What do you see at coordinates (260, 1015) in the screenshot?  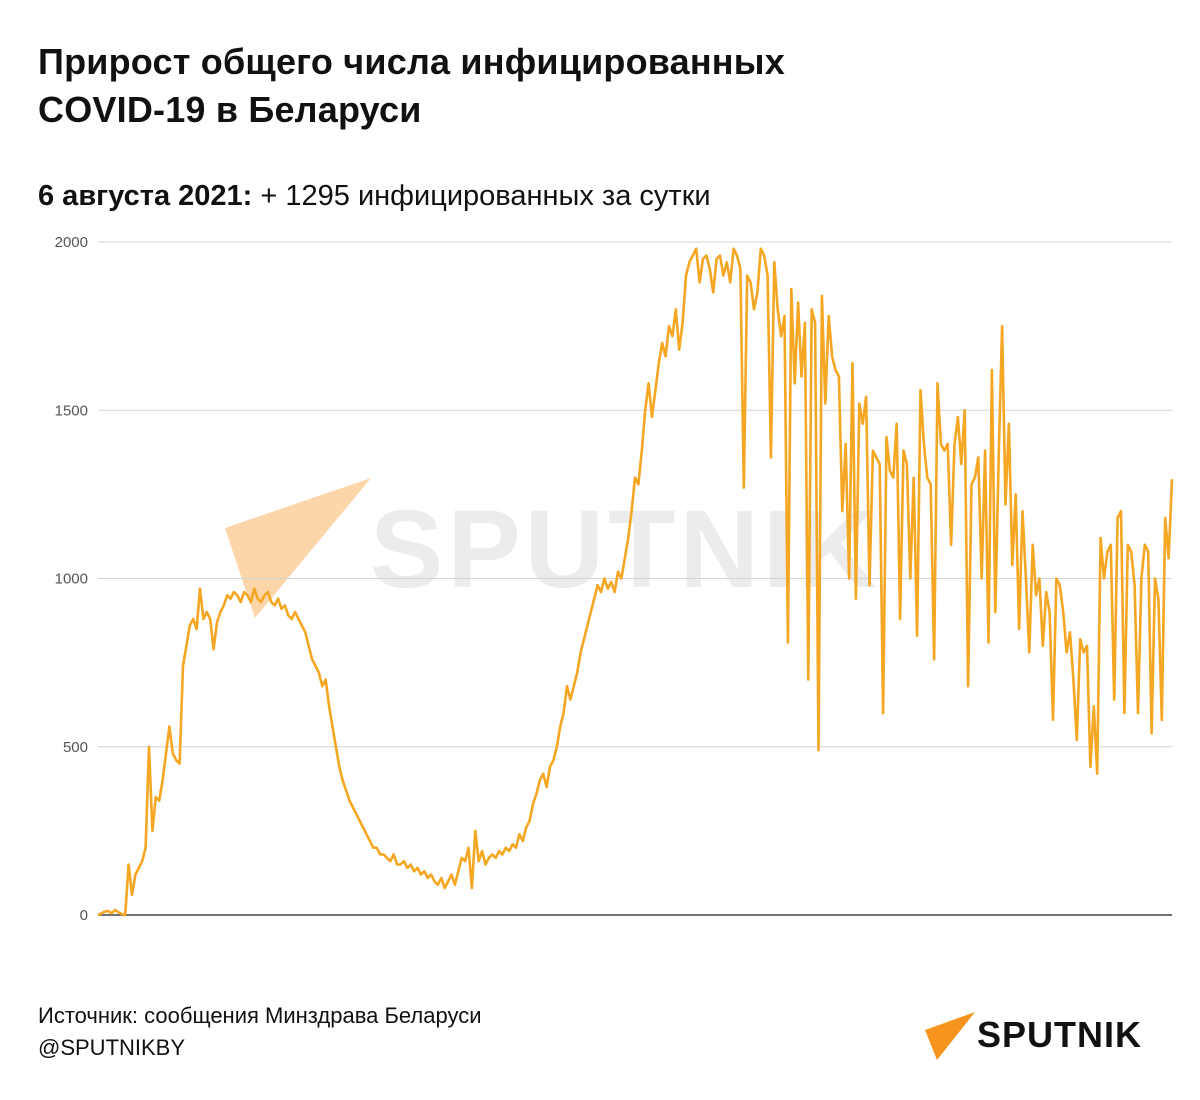 I see `source-note: Источник: сообщения Минздрава Беларуси` at bounding box center [260, 1015].